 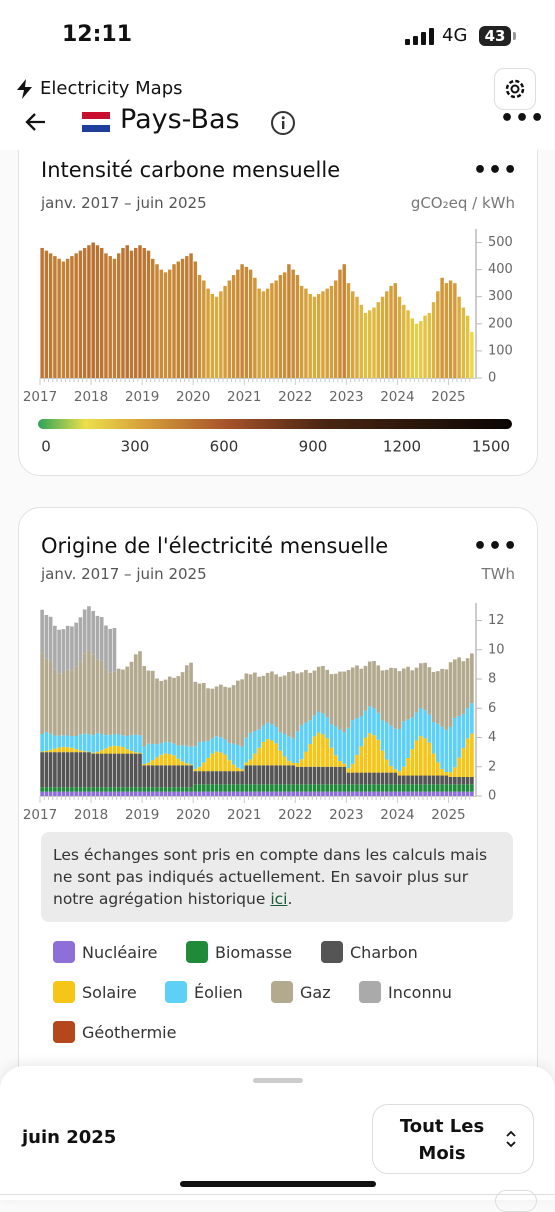 What do you see at coordinates (384, 952) in the screenshot?
I see `legend-label: Charbon` at bounding box center [384, 952].